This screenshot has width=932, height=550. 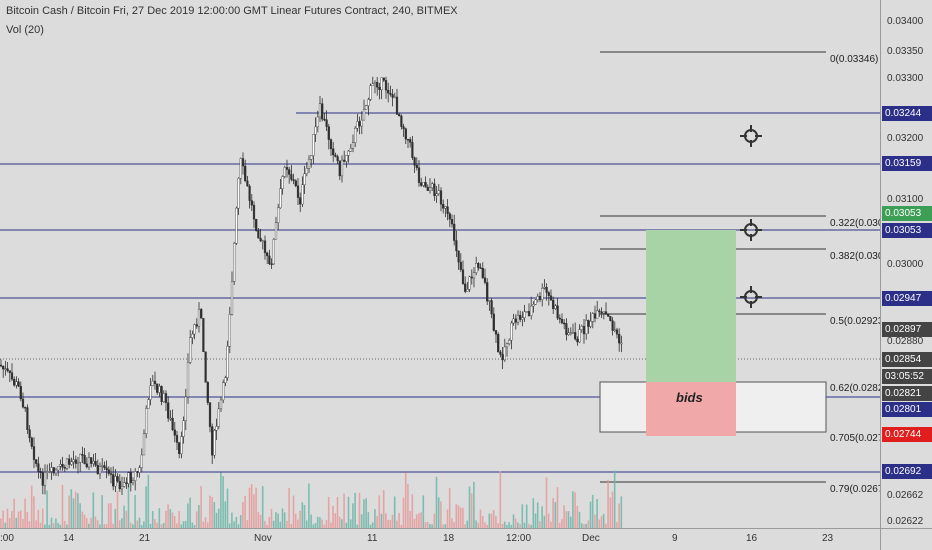 What do you see at coordinates (855, 321) in the screenshot?
I see `fib-label-05: 0.5(0.02923` at bounding box center [855, 321].